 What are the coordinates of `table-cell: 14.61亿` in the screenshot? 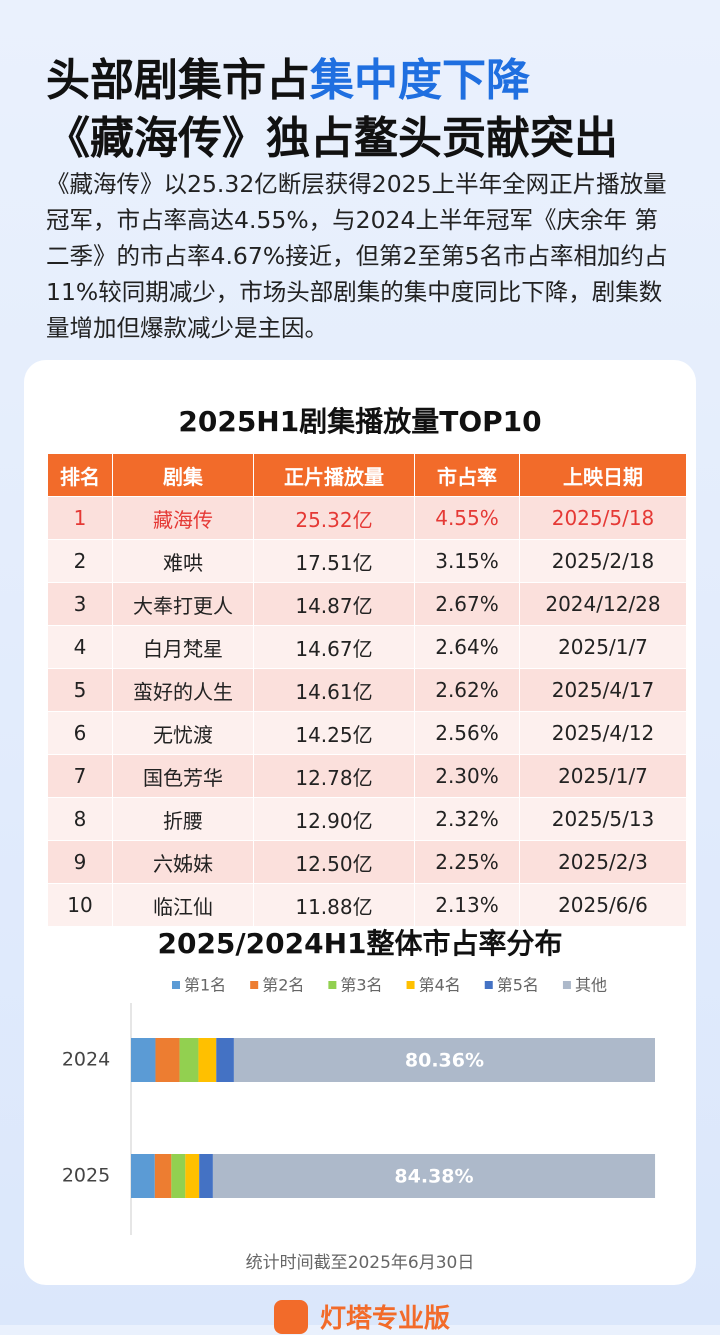 It's located at (334, 690).